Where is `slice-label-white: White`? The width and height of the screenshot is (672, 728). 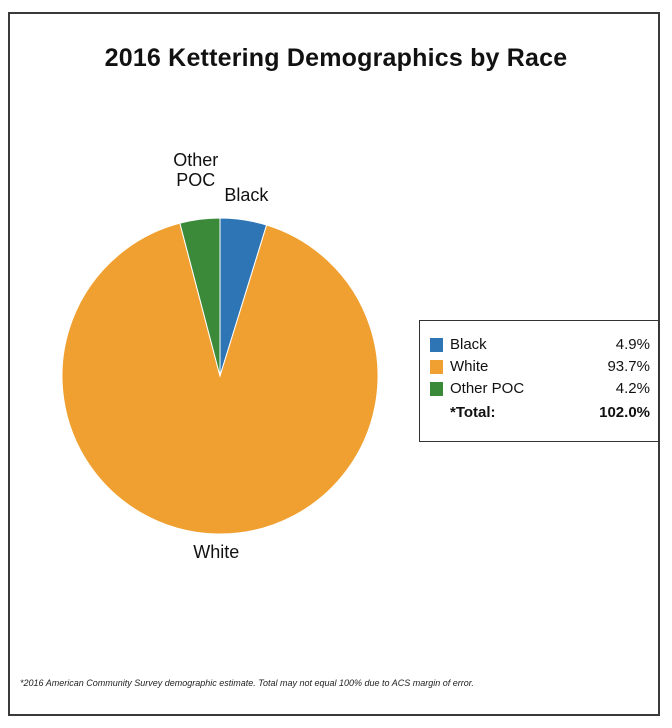
slice-label-white: White is located at coordinates (216, 552).